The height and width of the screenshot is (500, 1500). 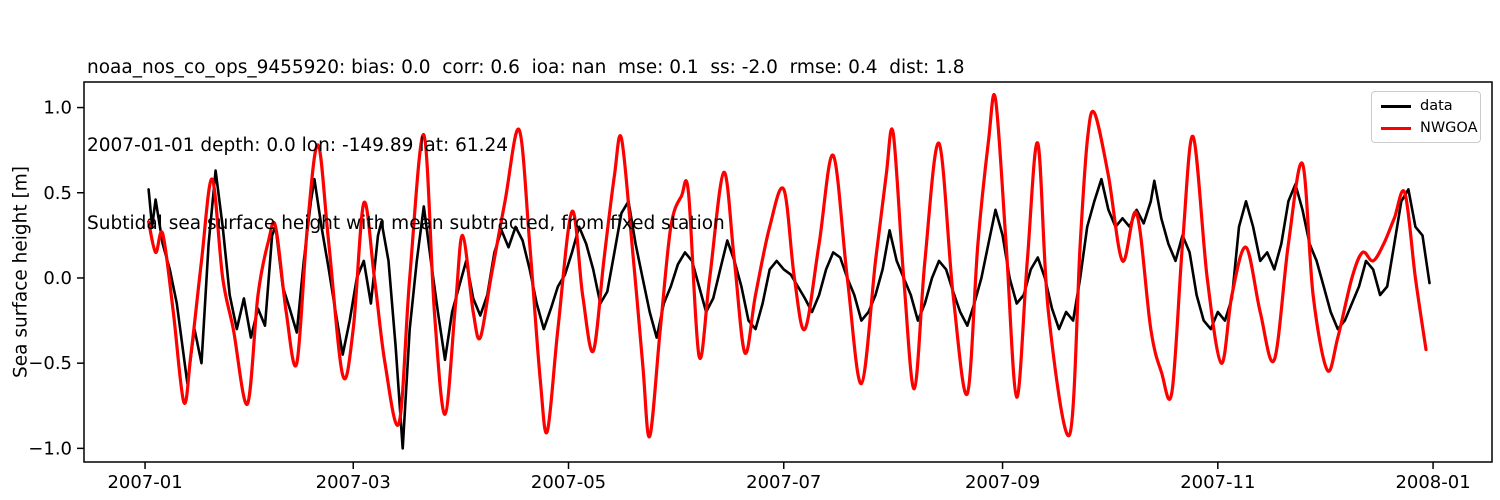 What do you see at coordinates (353, 482) in the screenshot?
I see `x-tick-label: 2007-03` at bounding box center [353, 482].